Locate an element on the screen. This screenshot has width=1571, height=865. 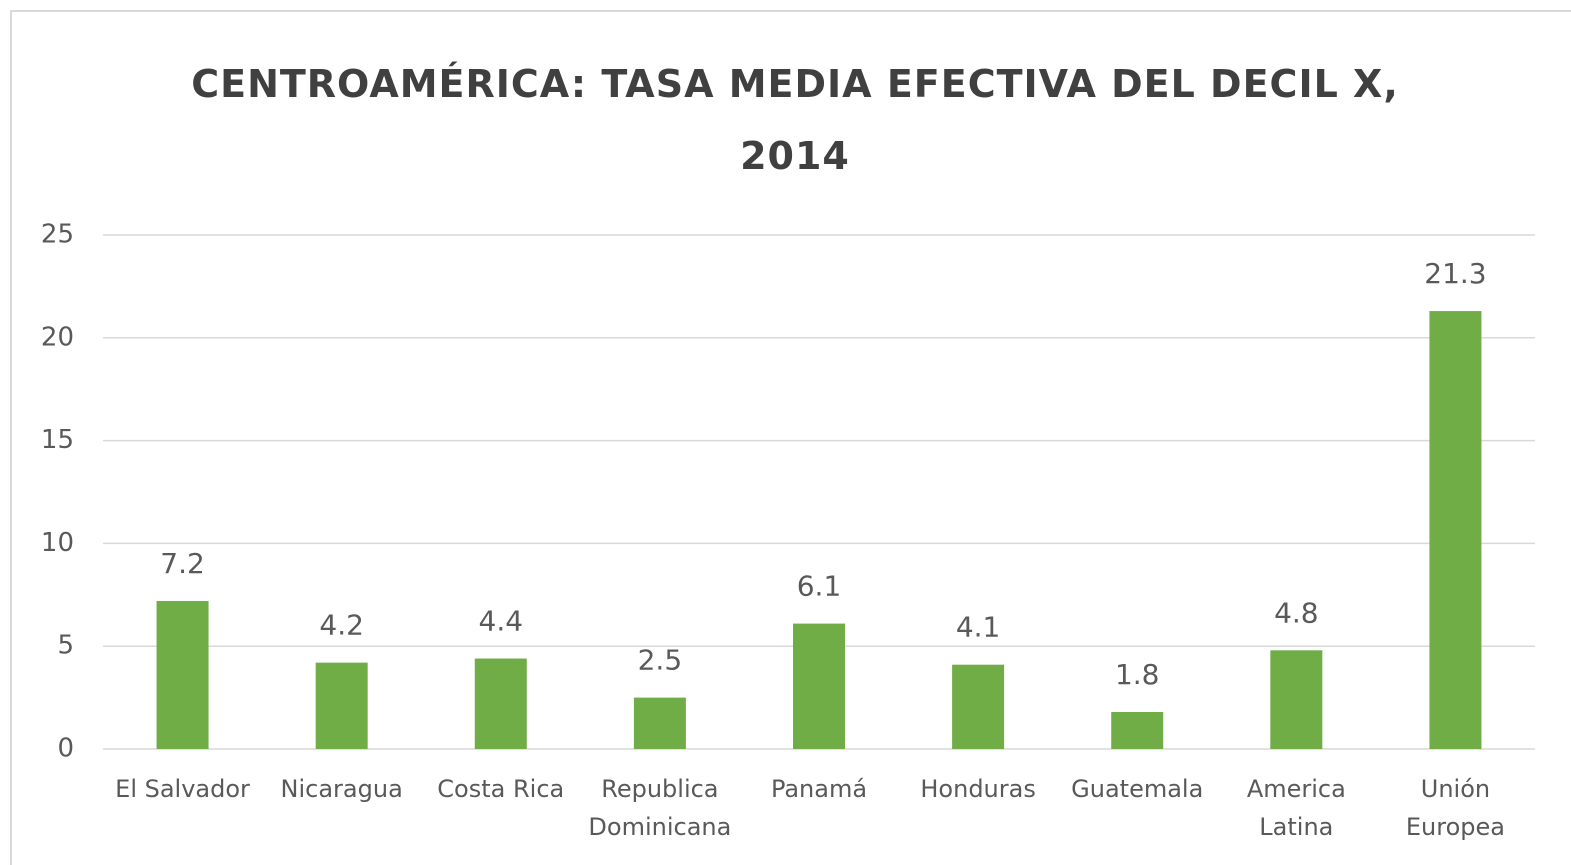
x-tick-label: Nicaragua is located at coordinates (341, 789).